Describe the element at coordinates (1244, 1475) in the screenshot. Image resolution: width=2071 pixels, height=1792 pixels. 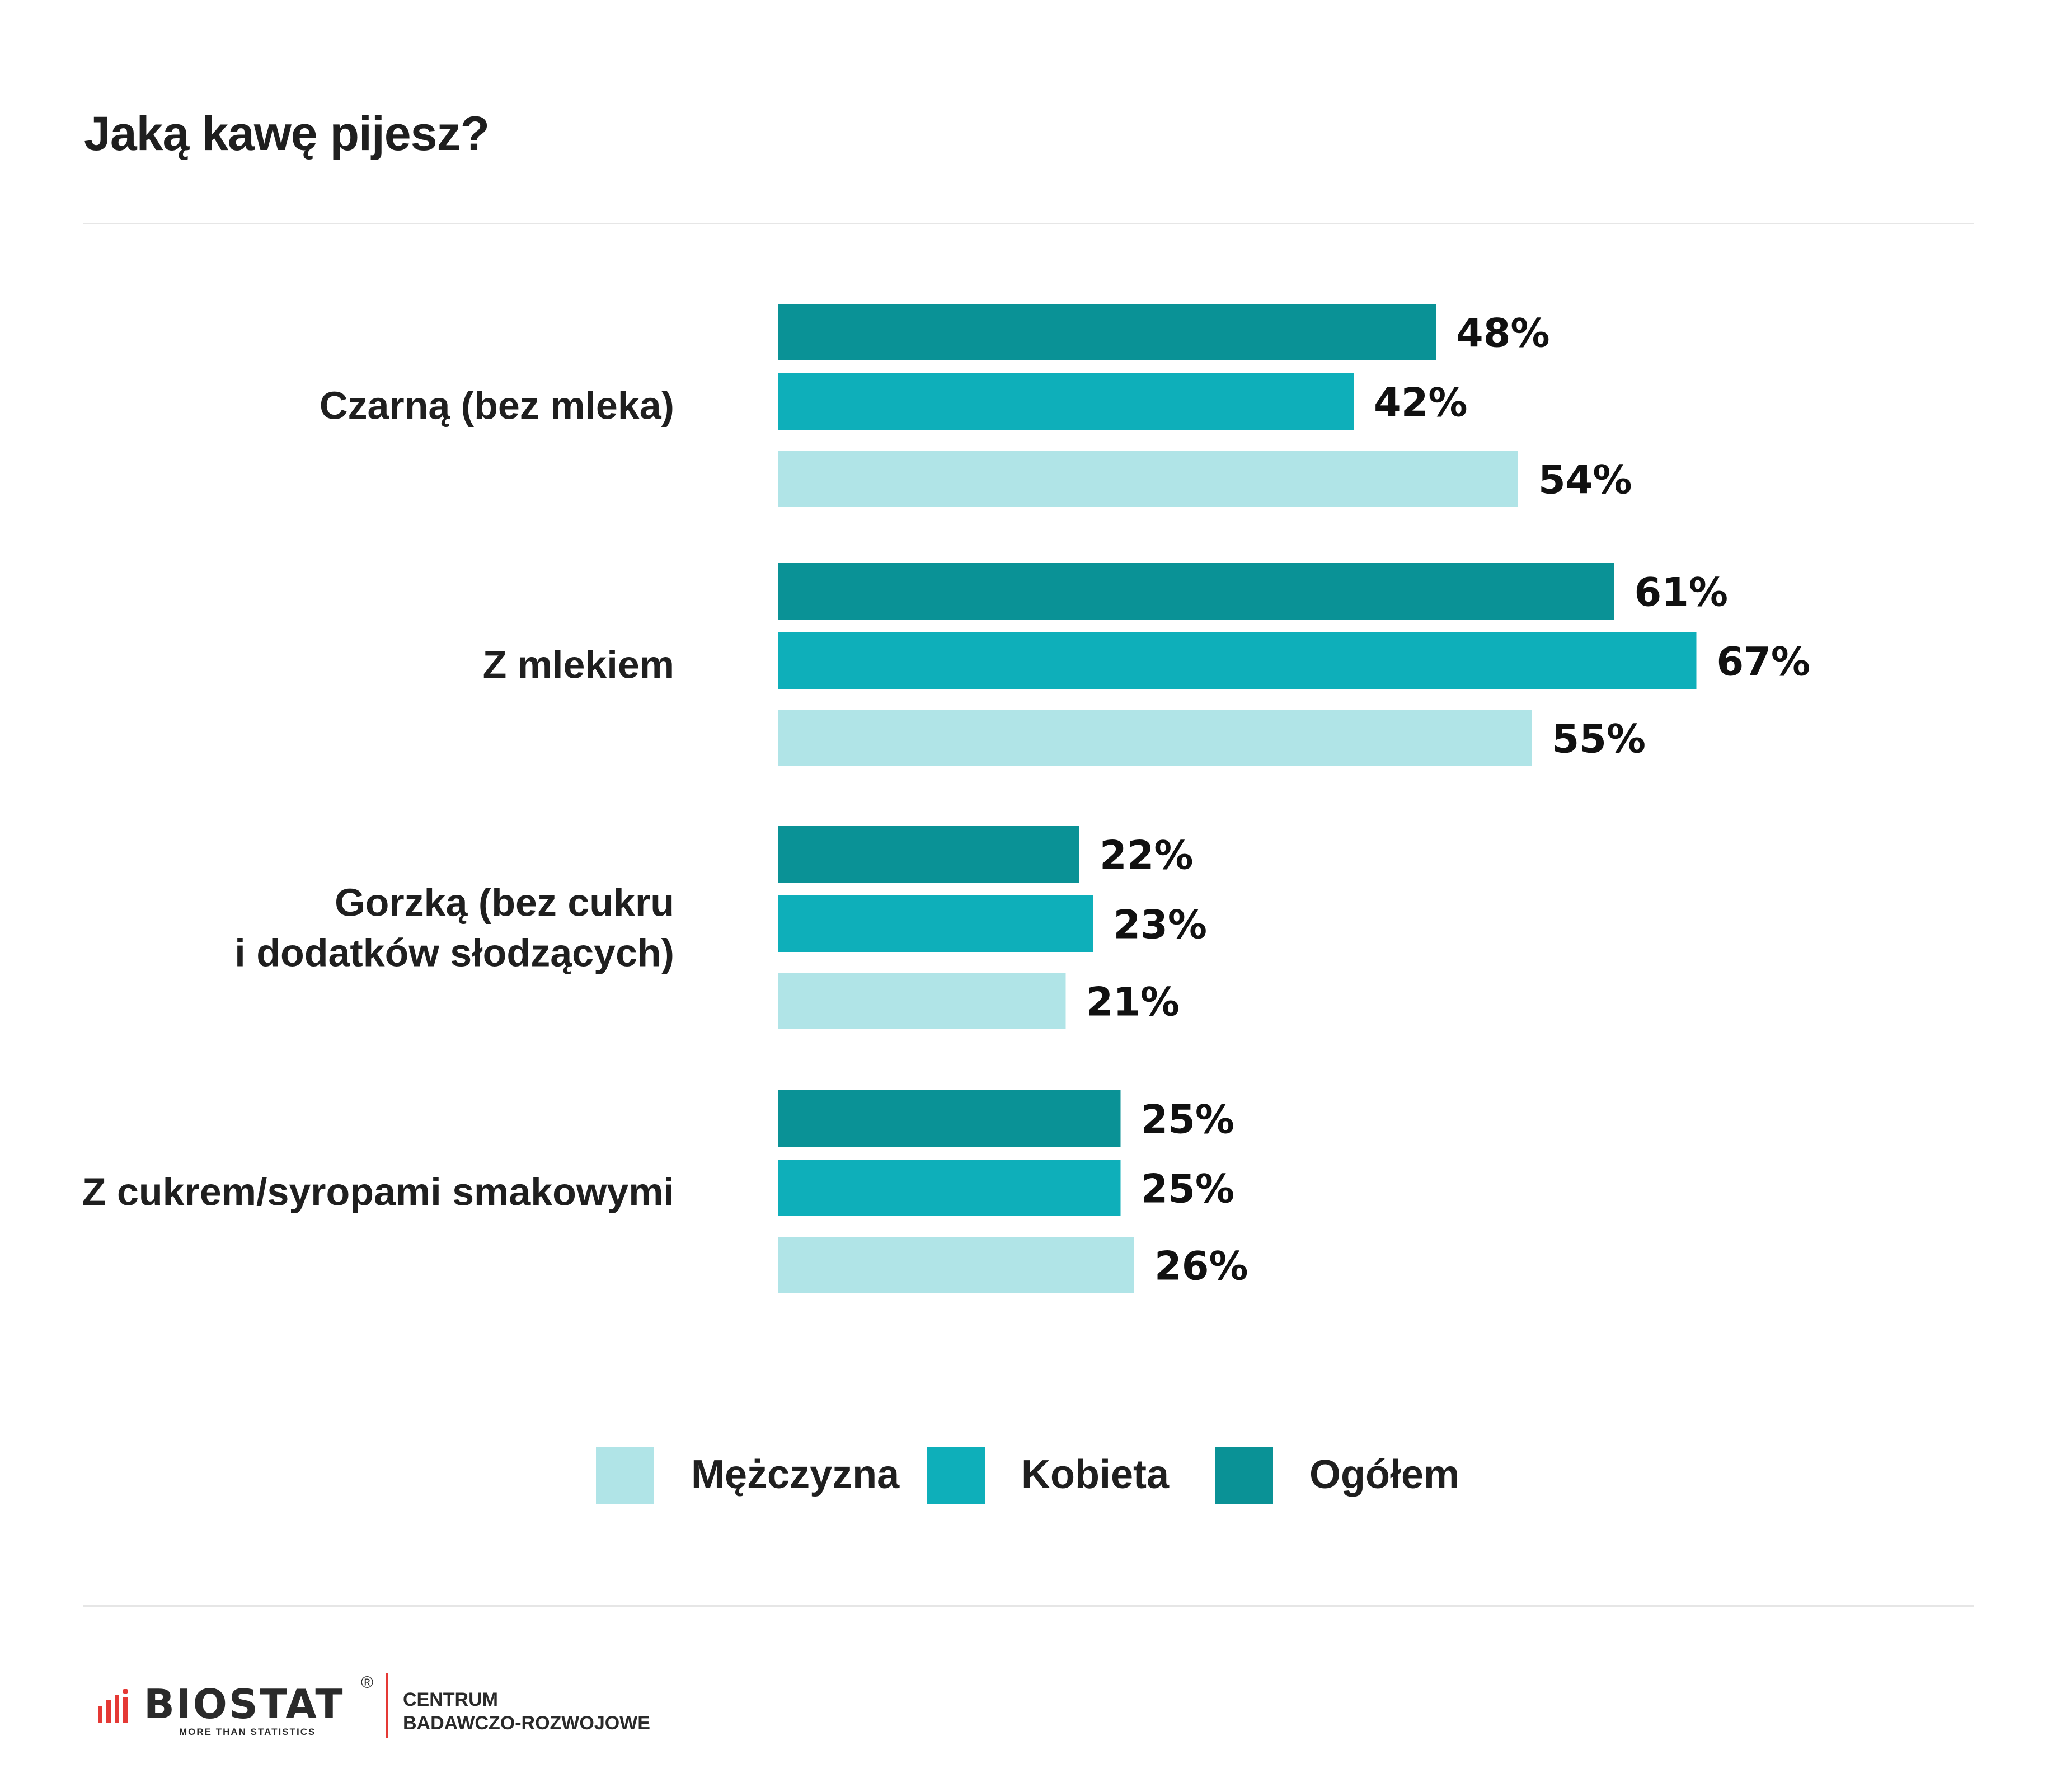
I see `legend-swatch-ogolem` at that location.